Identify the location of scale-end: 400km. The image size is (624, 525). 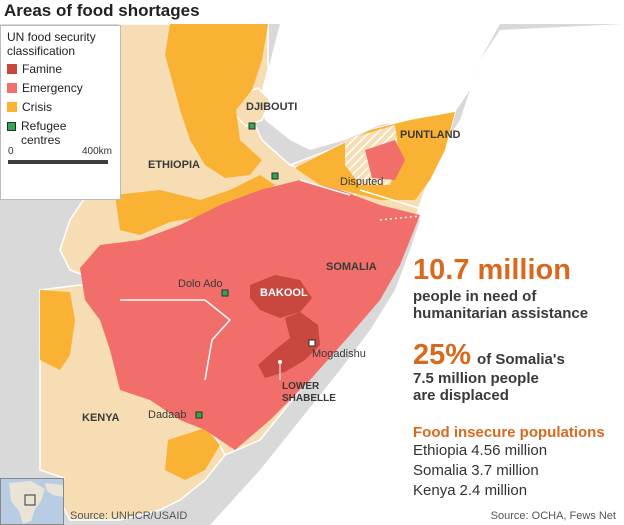
(96, 151).